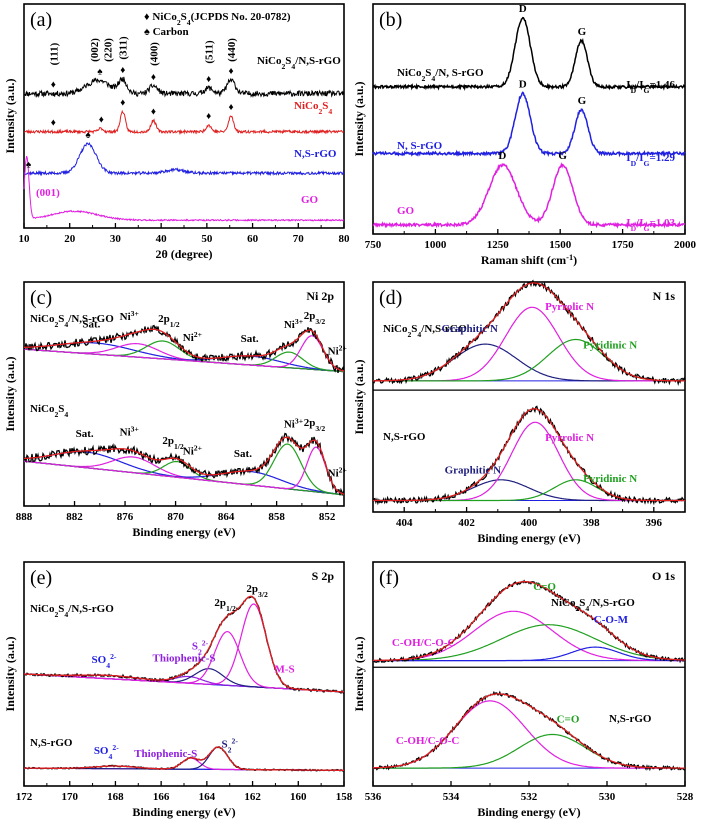  What do you see at coordinates (253, 239) in the screenshot?
I see `x-tick-label: 60` at bounding box center [253, 239].